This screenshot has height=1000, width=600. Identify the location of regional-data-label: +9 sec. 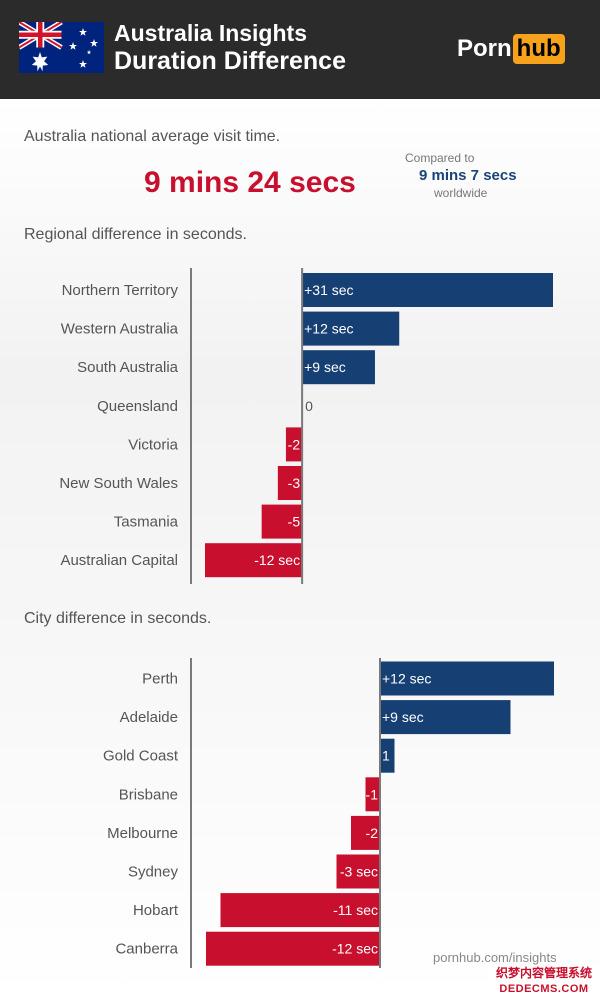
(325, 367).